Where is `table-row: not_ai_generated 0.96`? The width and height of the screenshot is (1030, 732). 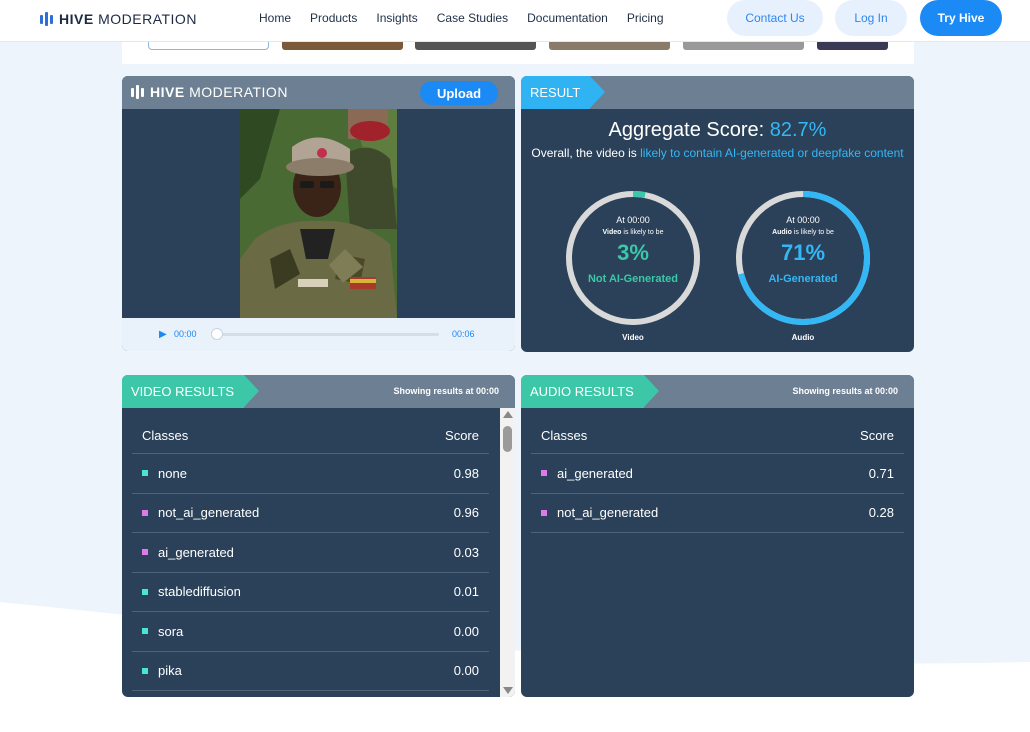 table-row: not_ai_generated 0.96 is located at coordinates (310, 513).